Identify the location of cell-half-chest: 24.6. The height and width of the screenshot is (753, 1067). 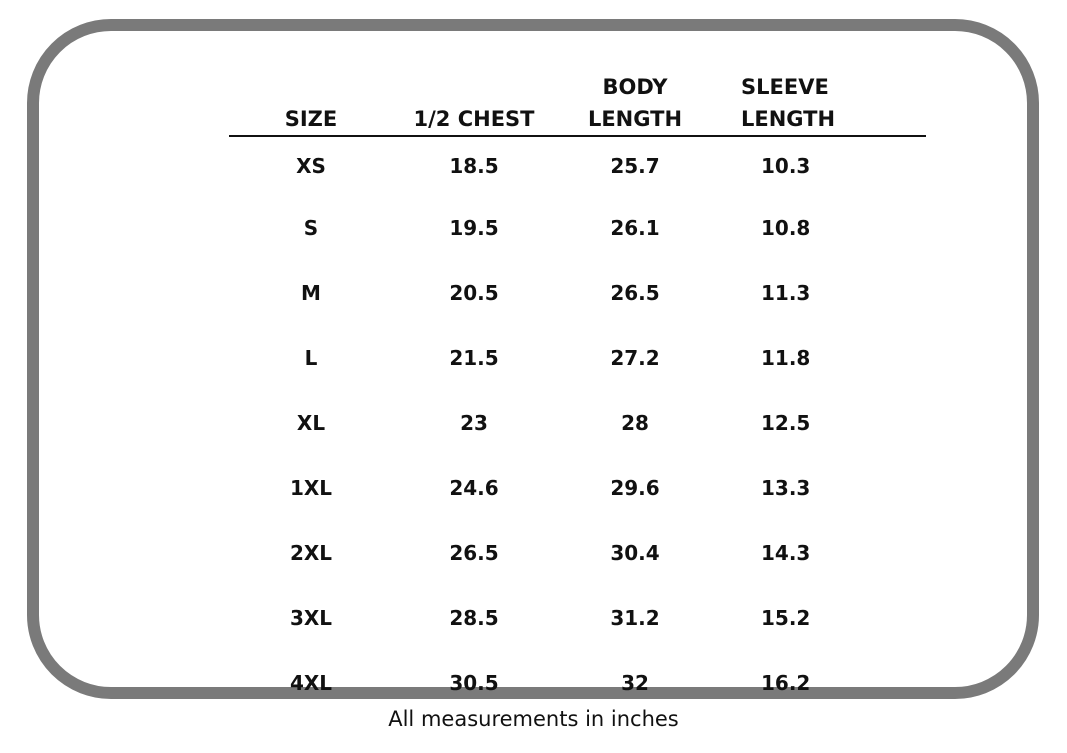
(474, 487).